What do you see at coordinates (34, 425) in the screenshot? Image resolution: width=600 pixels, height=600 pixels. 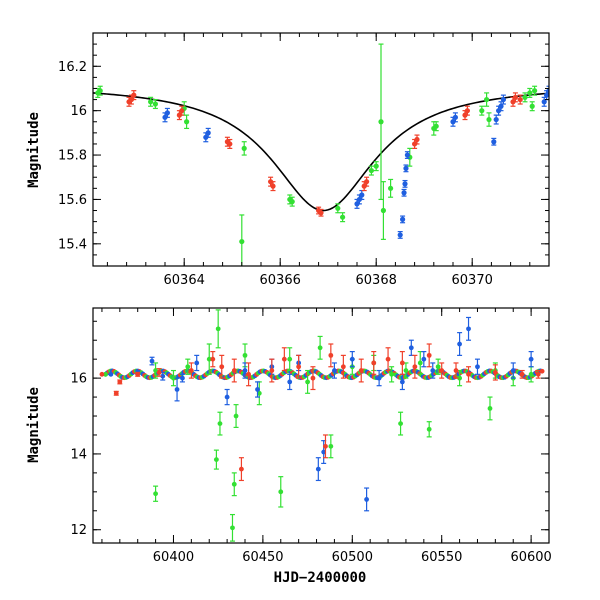 I see `bottom-y-axis-label: Magnitude` at bounding box center [34, 425].